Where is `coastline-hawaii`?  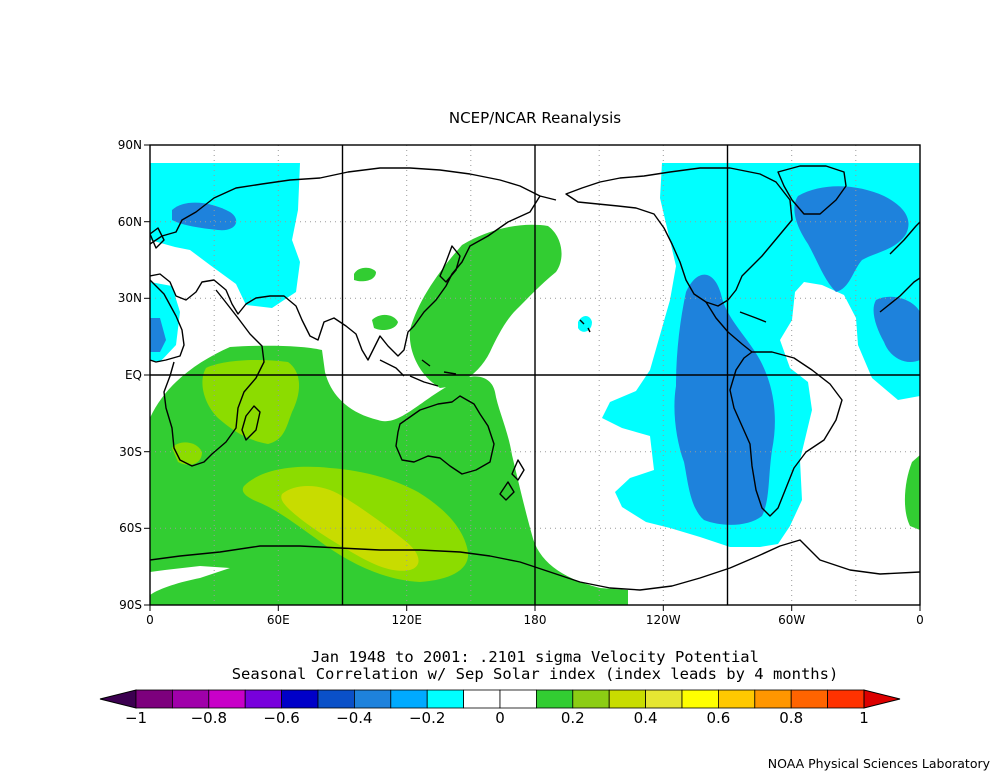
coastline-hawaii is located at coordinates (585, 326).